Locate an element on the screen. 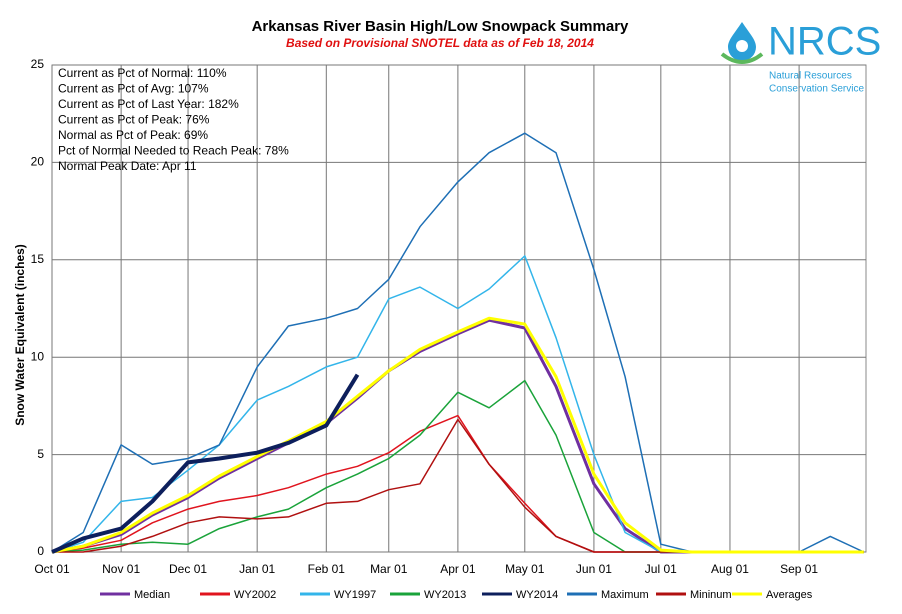 This screenshot has width=902, height=614. x-tick-label: Jul 01 is located at coordinates (661, 569).